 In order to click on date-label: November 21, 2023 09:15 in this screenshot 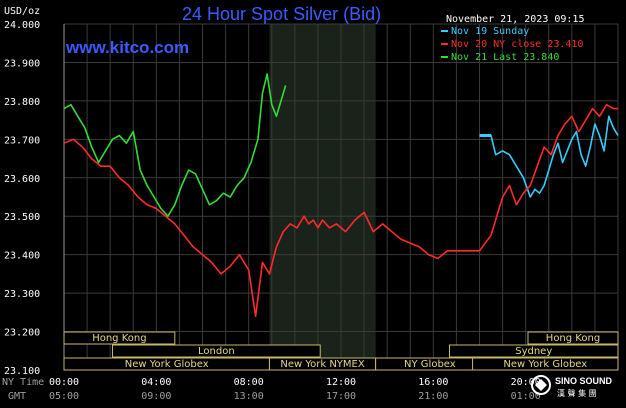, I will do `click(515, 19)`.